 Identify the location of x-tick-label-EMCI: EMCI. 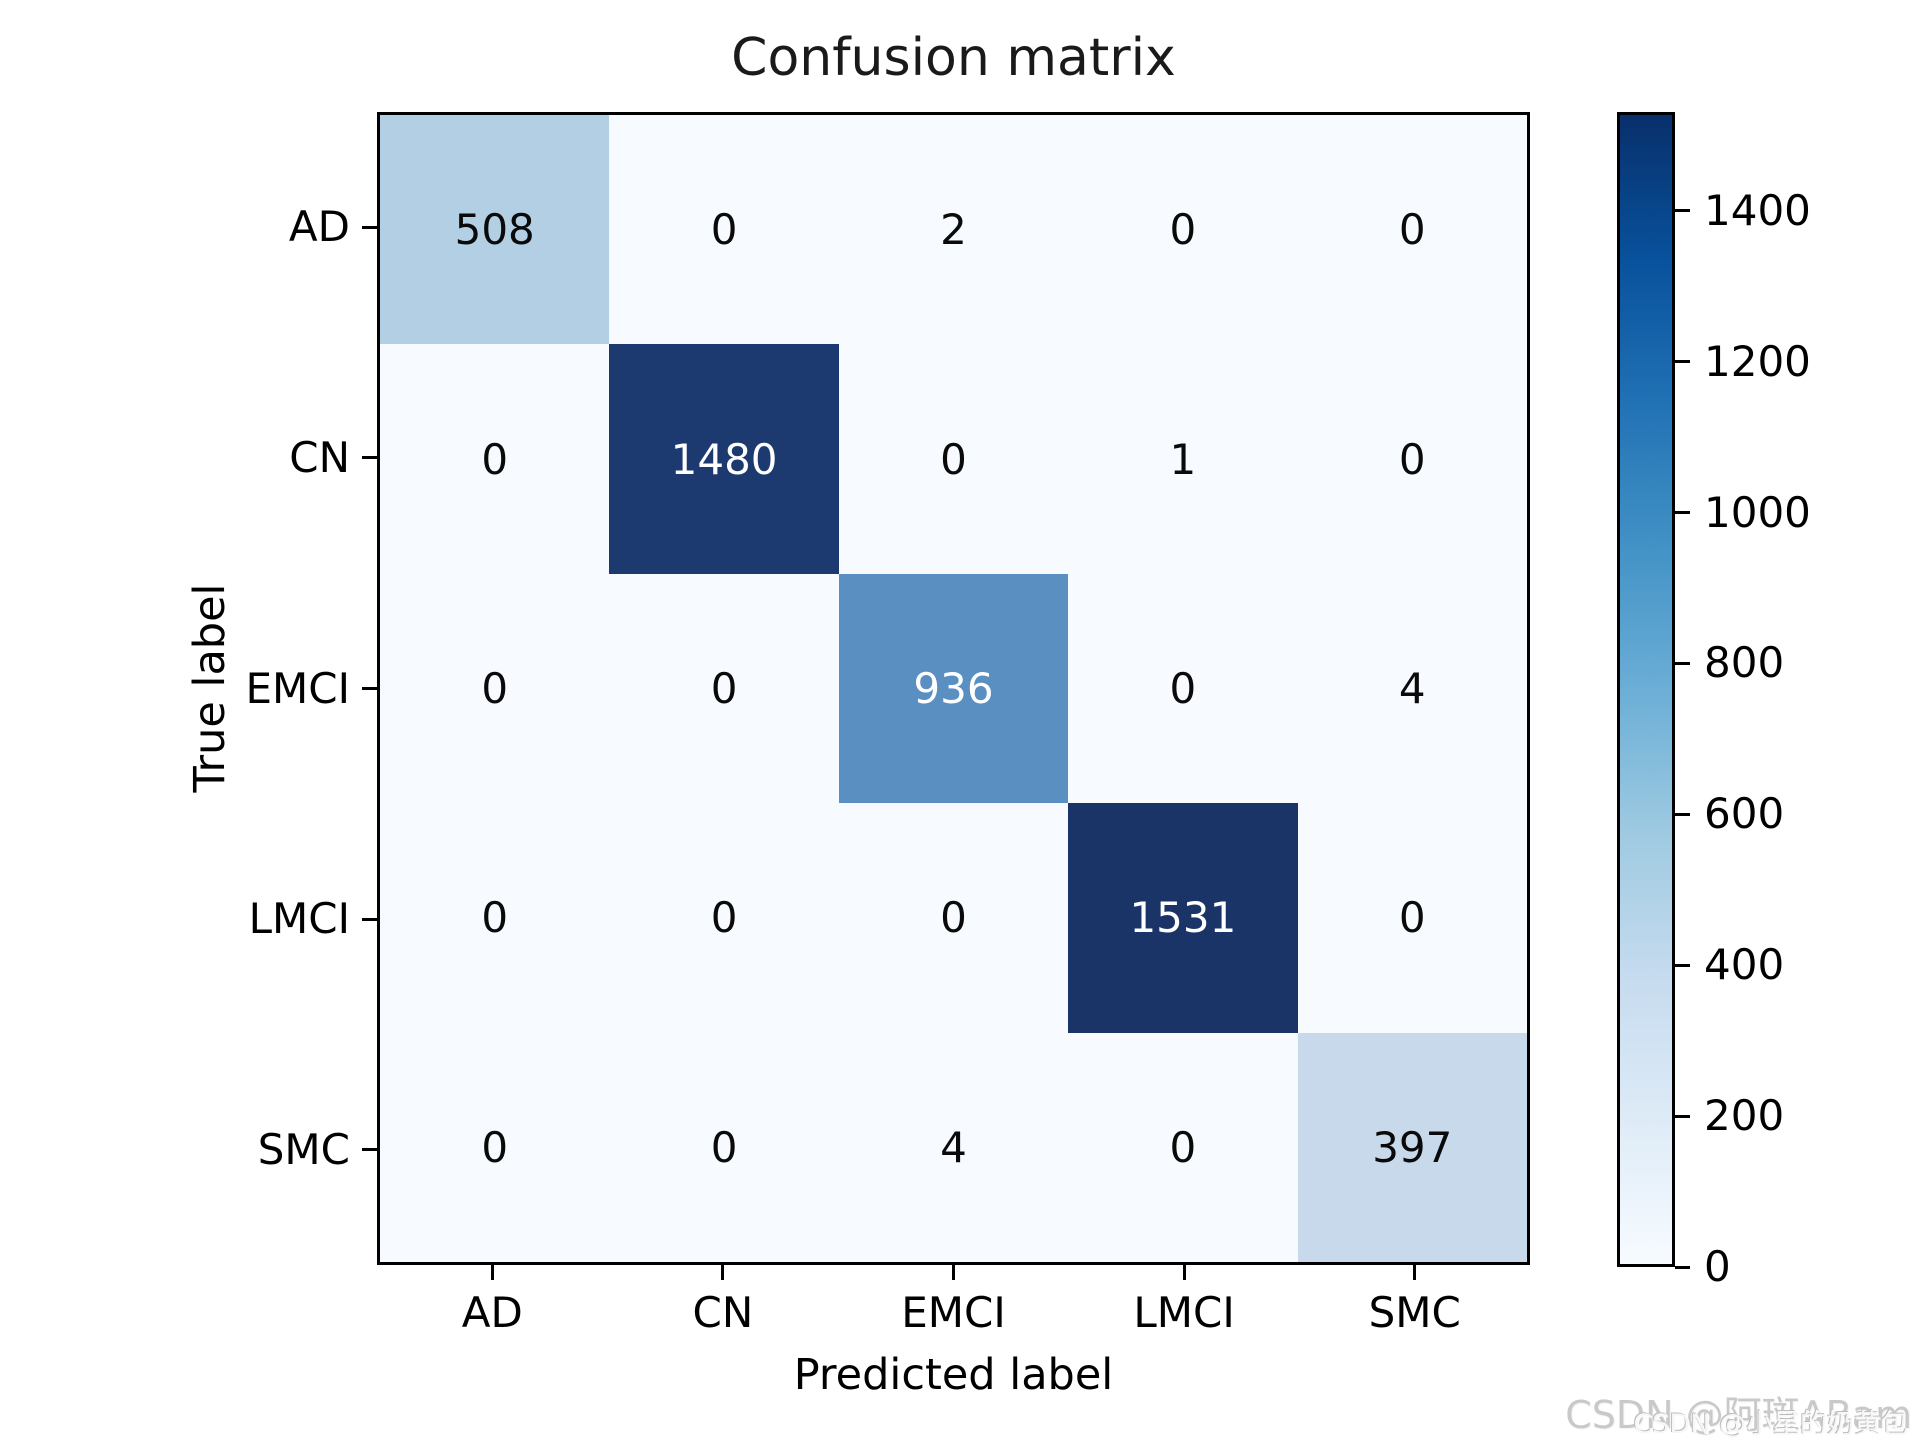
(953, 1312).